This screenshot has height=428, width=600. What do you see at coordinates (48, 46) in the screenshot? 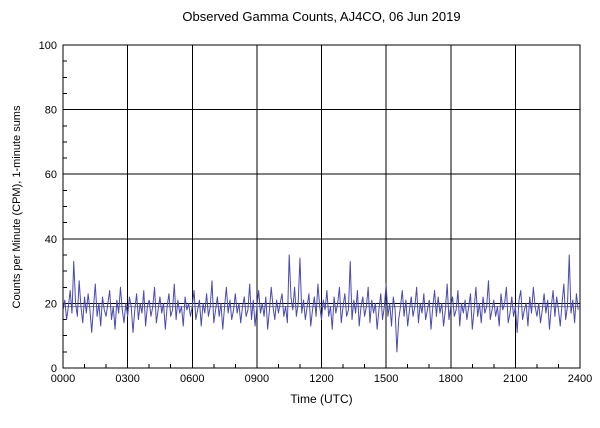
I see `y-tick-label: 100` at bounding box center [48, 46].